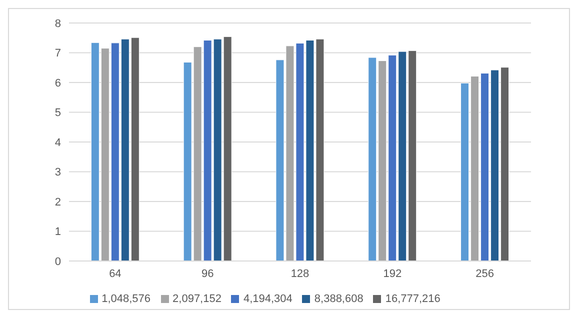  I want to click on y-tick-label: 2, so click(57, 202).